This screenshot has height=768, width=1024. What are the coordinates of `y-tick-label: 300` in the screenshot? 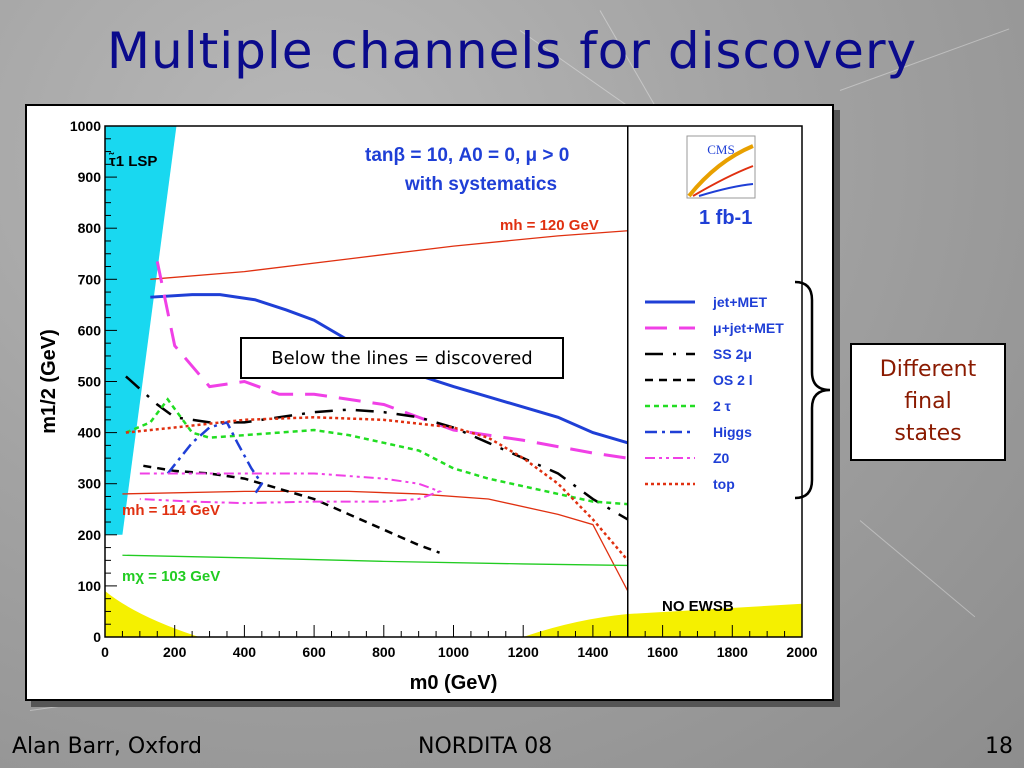 It's located at (90, 484).